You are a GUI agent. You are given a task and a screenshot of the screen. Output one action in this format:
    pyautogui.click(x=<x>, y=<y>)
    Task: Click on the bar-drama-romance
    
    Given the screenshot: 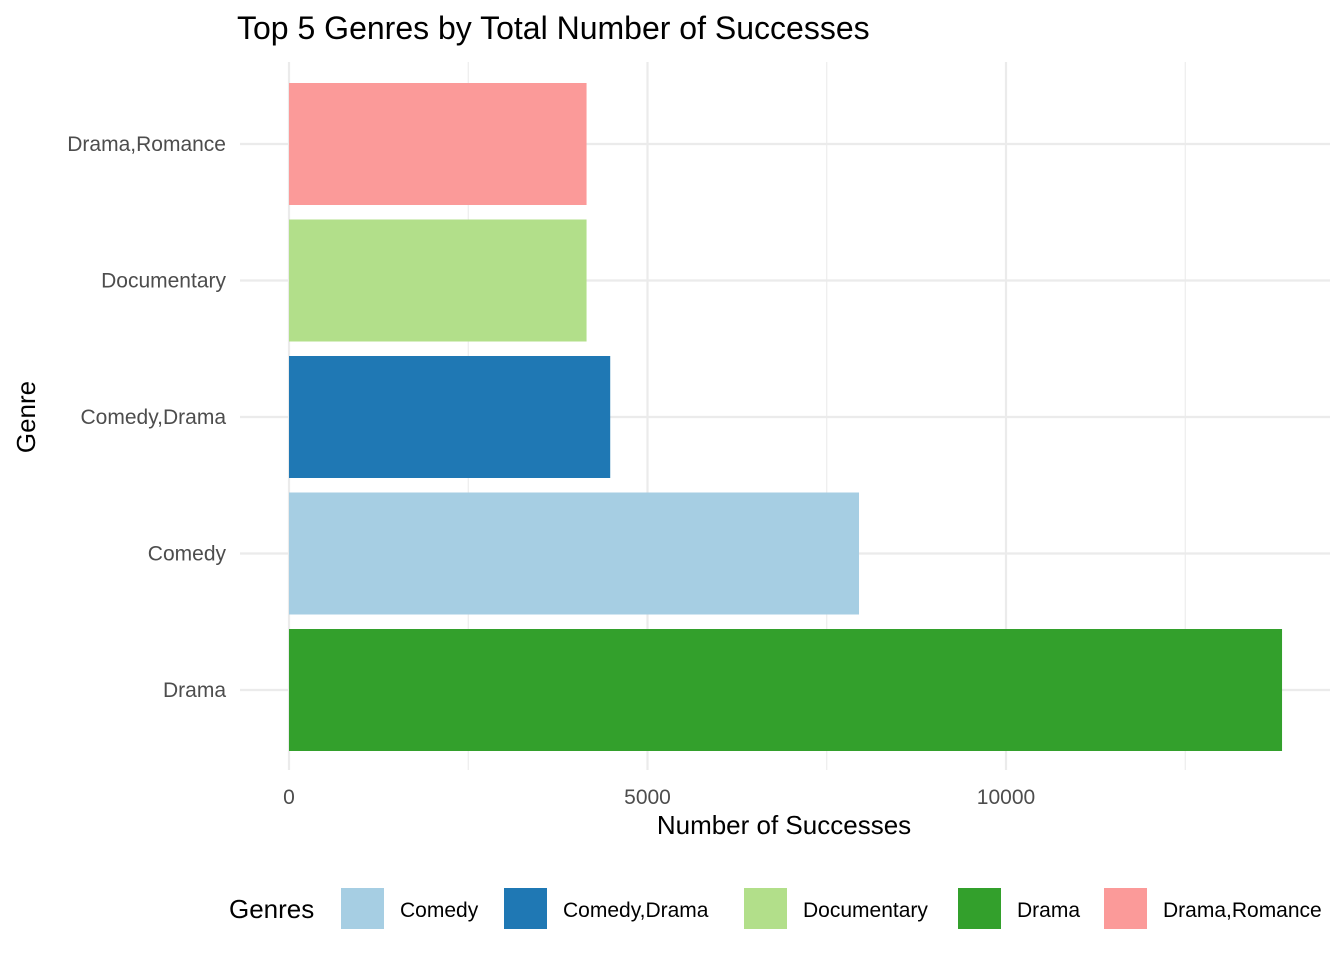 What is the action you would take?
    pyautogui.click(x=438, y=144)
    